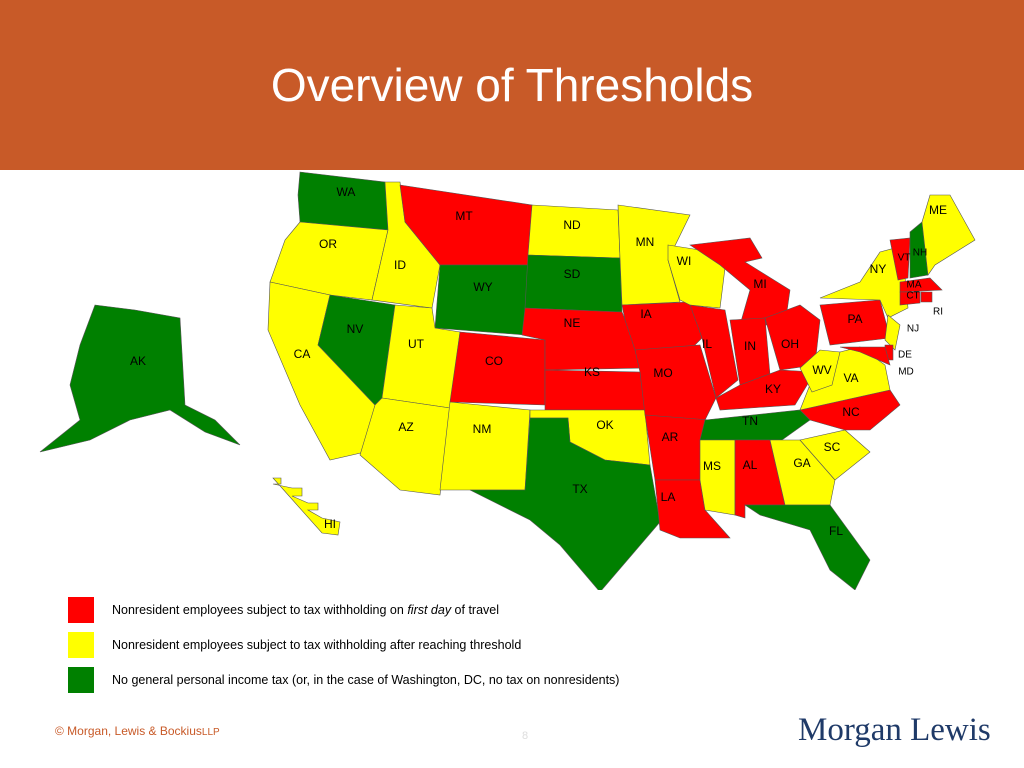 The width and height of the screenshot is (1024, 768). Describe the element at coordinates (668, 497) in the screenshot. I see `state-label: LA` at that location.